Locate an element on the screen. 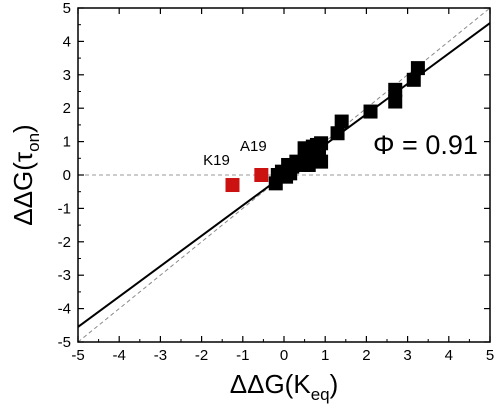  x-tick-label: 1 is located at coordinates (325, 355).